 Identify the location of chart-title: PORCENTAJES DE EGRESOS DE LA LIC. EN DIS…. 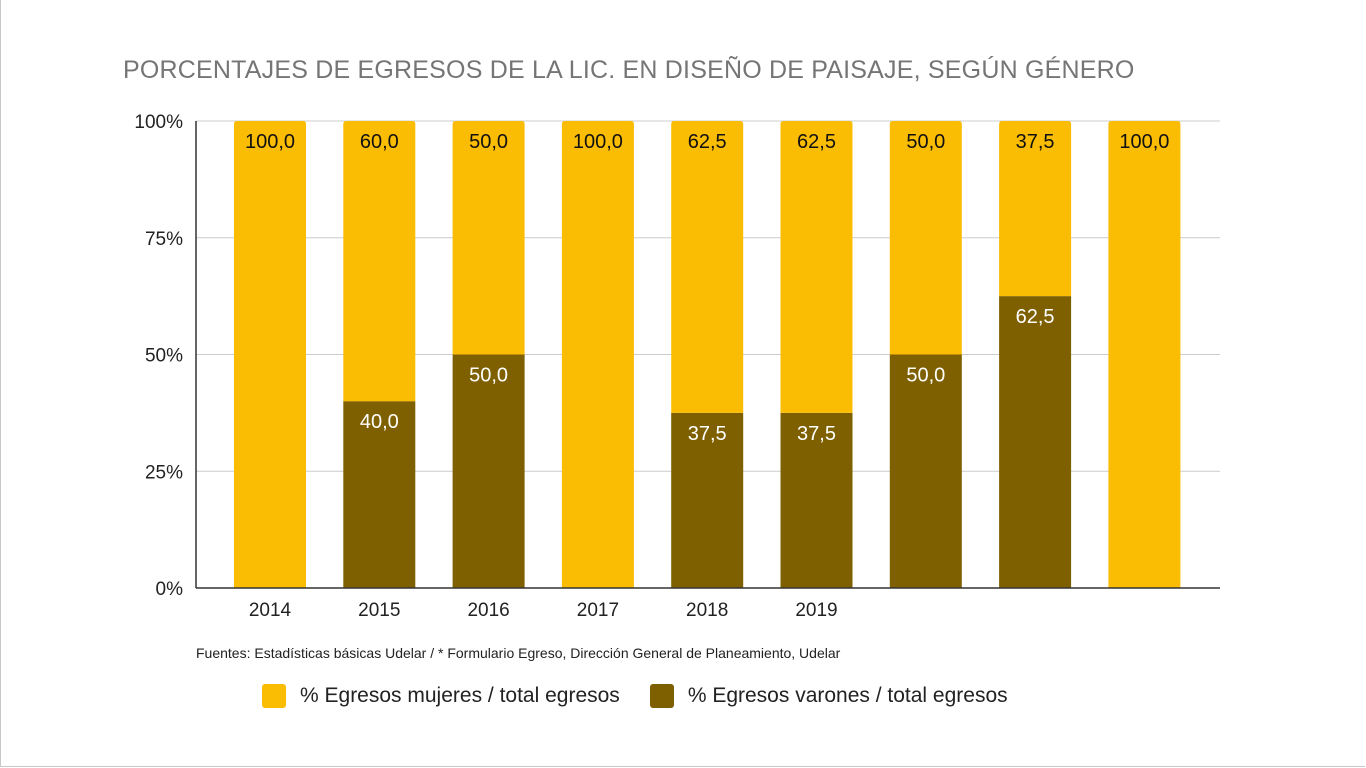
(629, 70).